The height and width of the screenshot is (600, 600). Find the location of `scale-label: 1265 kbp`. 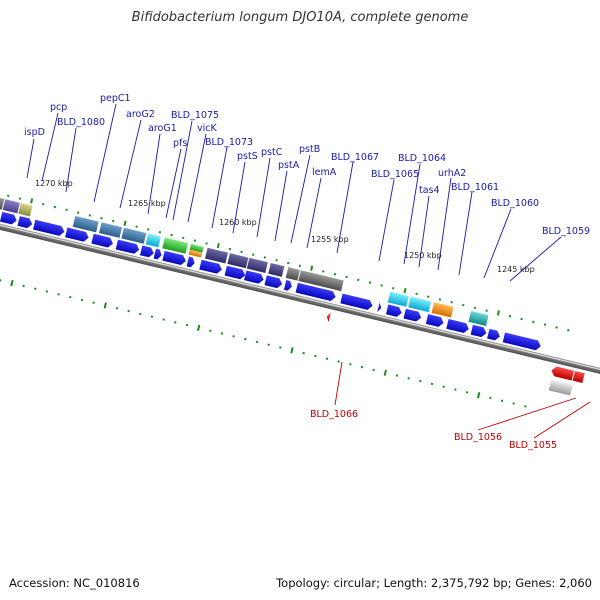

scale-label: 1265 kbp is located at coordinates (147, 203).